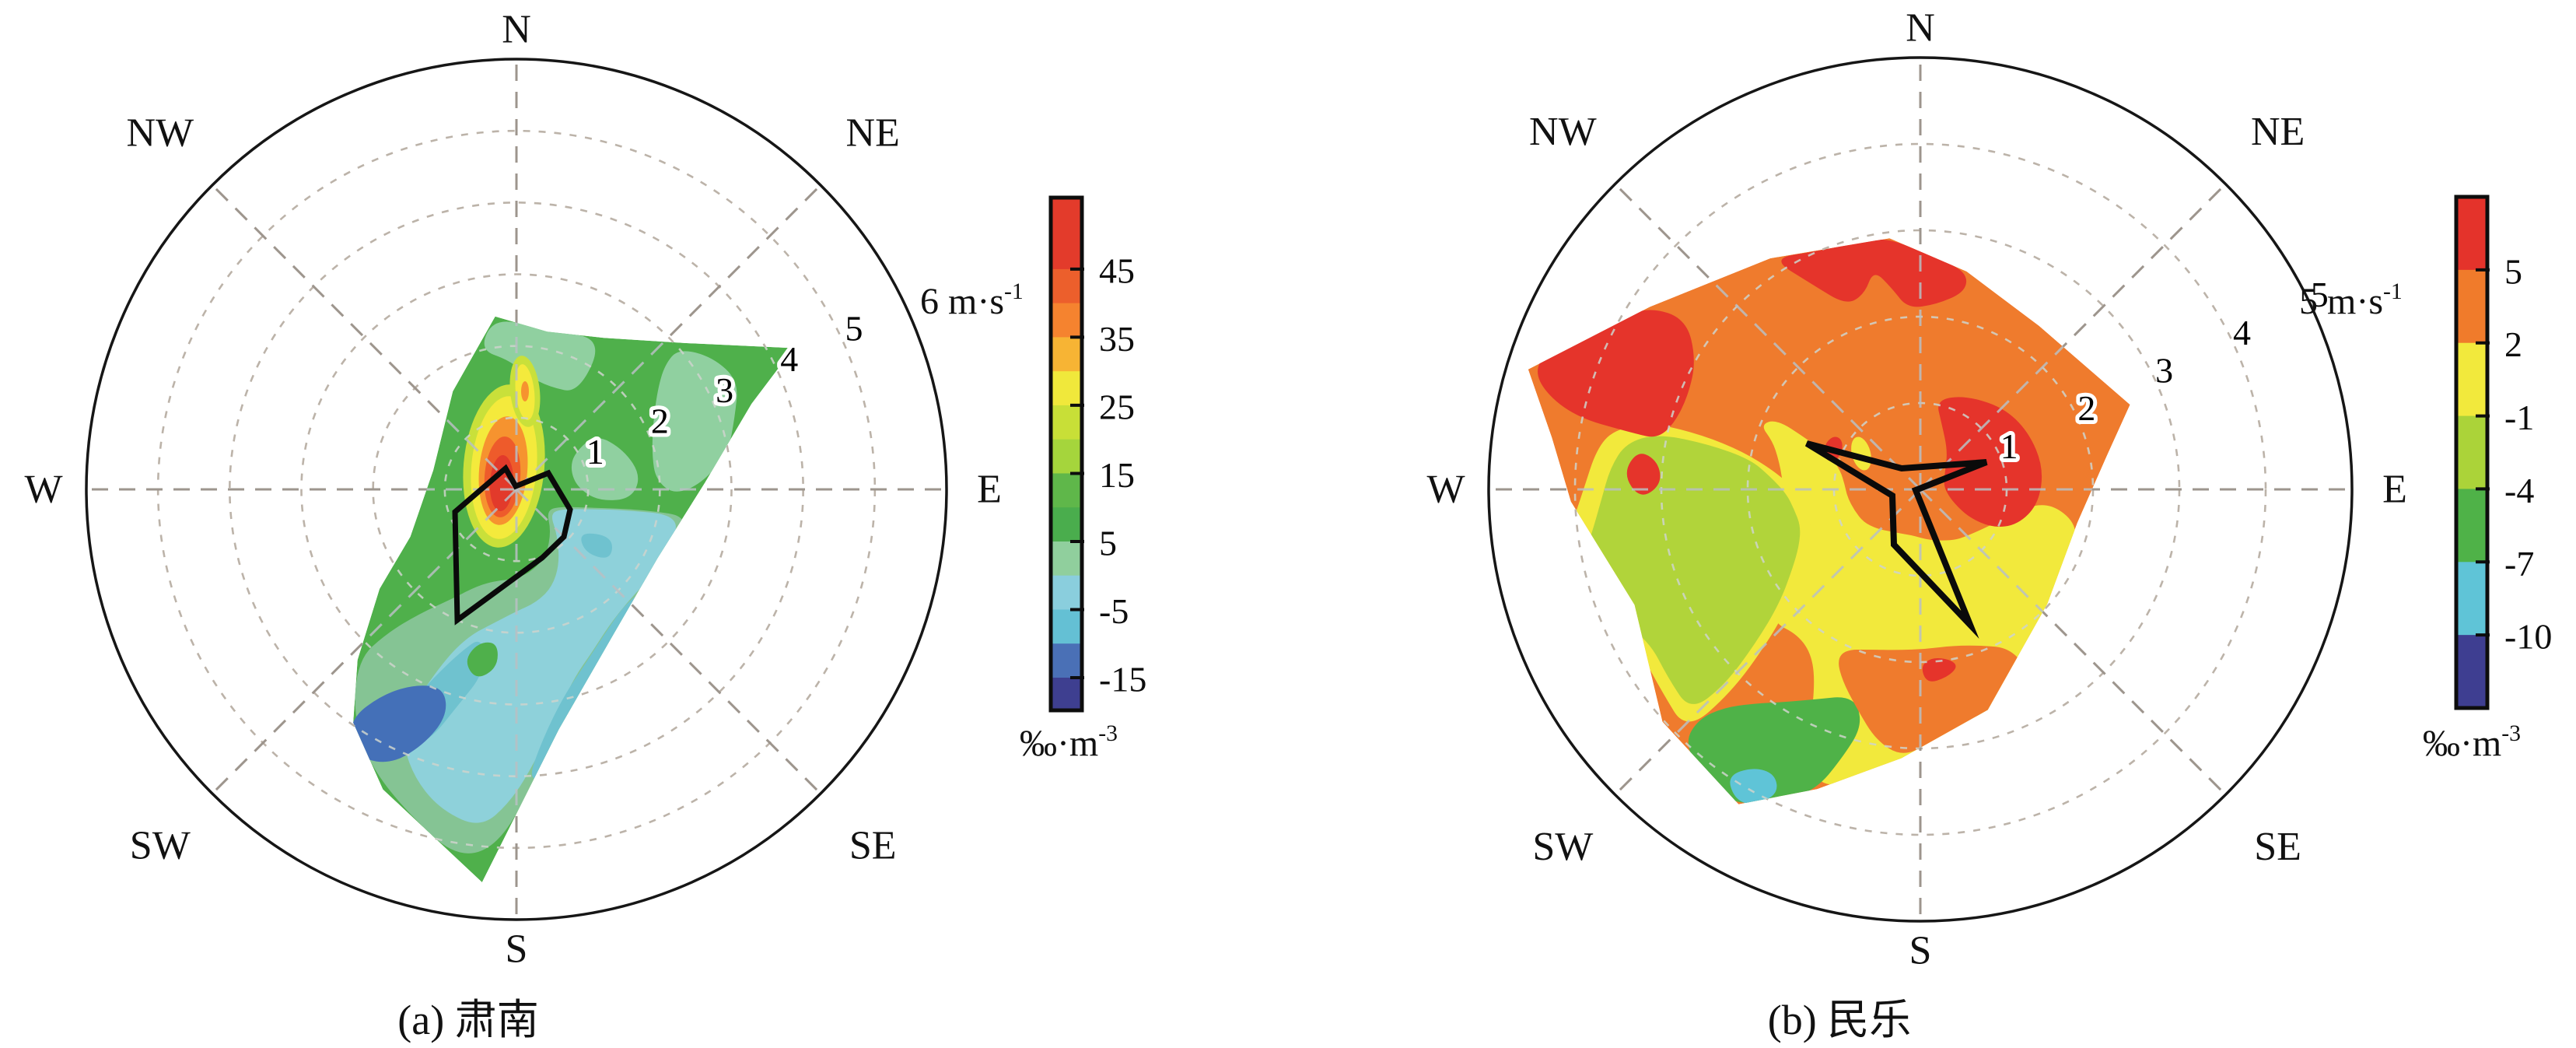 Image resolution: width=2576 pixels, height=1048 pixels. I want to click on colorbar-segment--7--10, so click(2471, 599).